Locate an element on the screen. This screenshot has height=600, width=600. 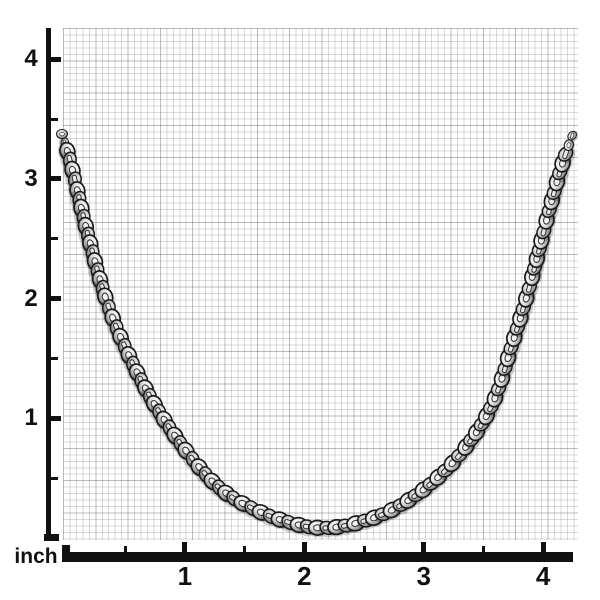
vertical-axis-label: 4 is located at coordinates (31, 59).